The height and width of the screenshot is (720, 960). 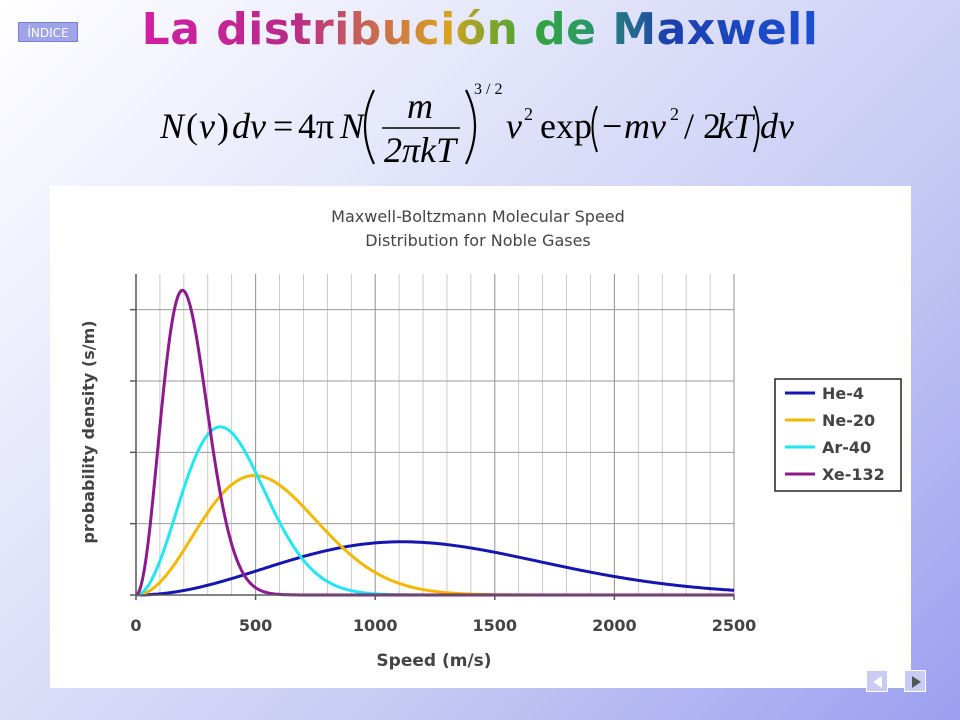 I want to click on arrow-right-icon, so click(x=916, y=682).